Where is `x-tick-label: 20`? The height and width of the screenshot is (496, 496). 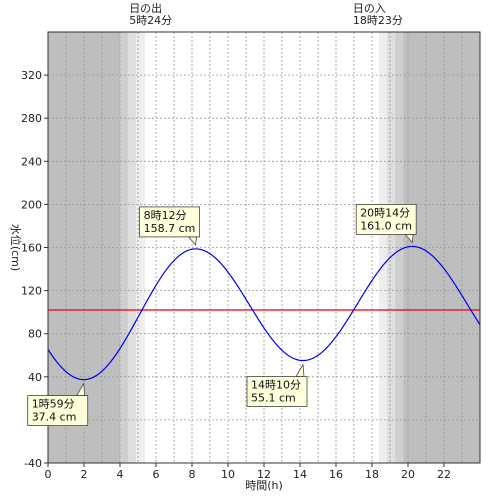
x-tick-label: 20 is located at coordinates (408, 474).